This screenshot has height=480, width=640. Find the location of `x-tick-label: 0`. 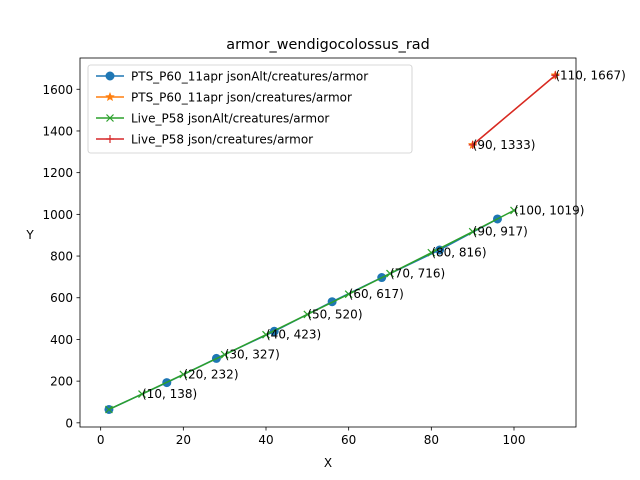

x-tick-label: 0 is located at coordinates (101, 440).